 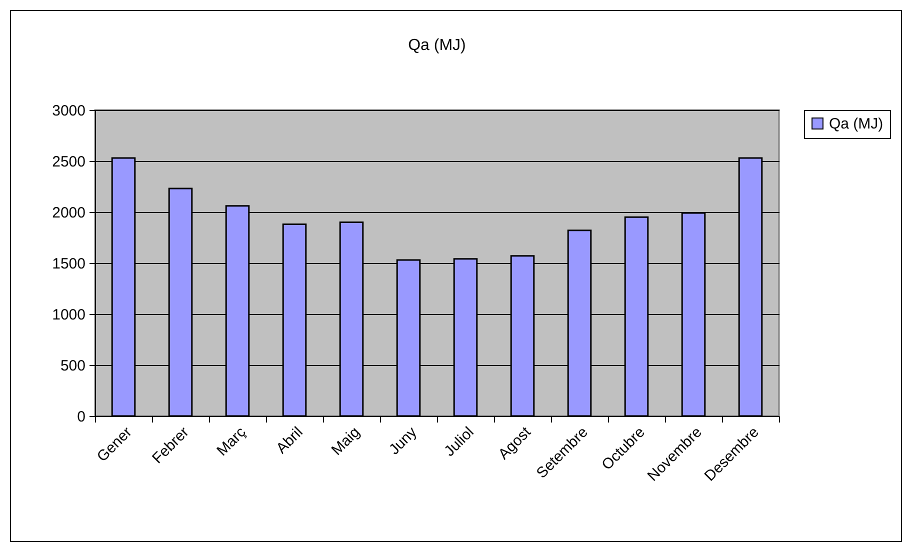 I want to click on y-tick-label: 3000, so click(x=69, y=111).